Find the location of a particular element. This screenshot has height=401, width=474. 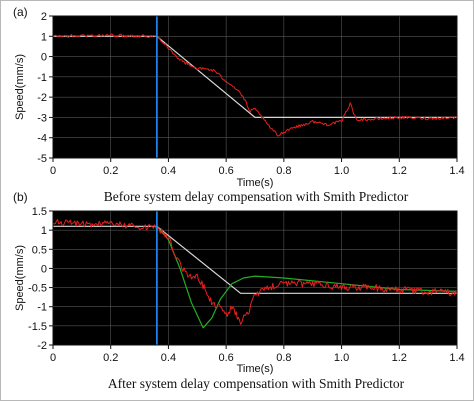

y-tick-label: -3 is located at coordinates (42, 118).